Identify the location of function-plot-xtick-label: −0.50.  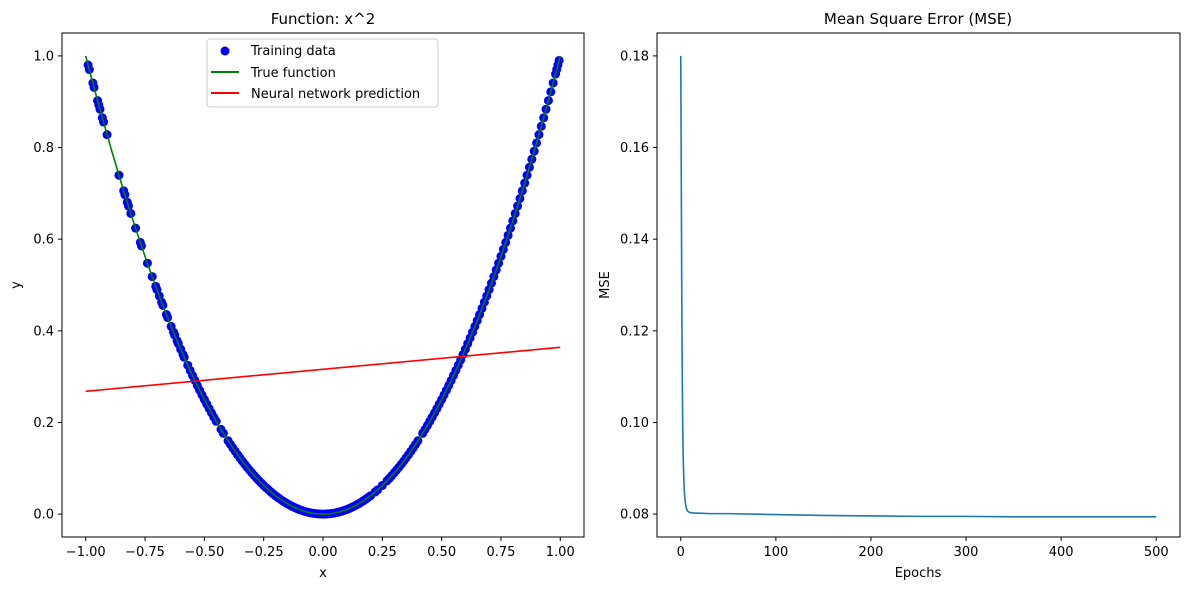
(204, 552).